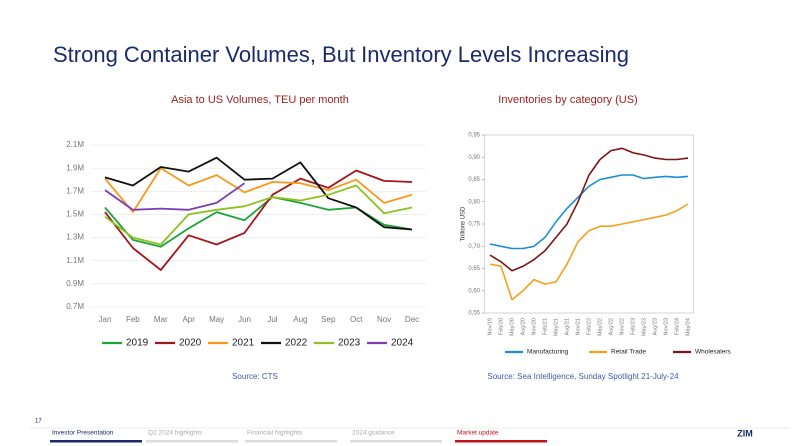 The image size is (800, 446). I want to click on legend-label: Wholesalers, so click(713, 352).